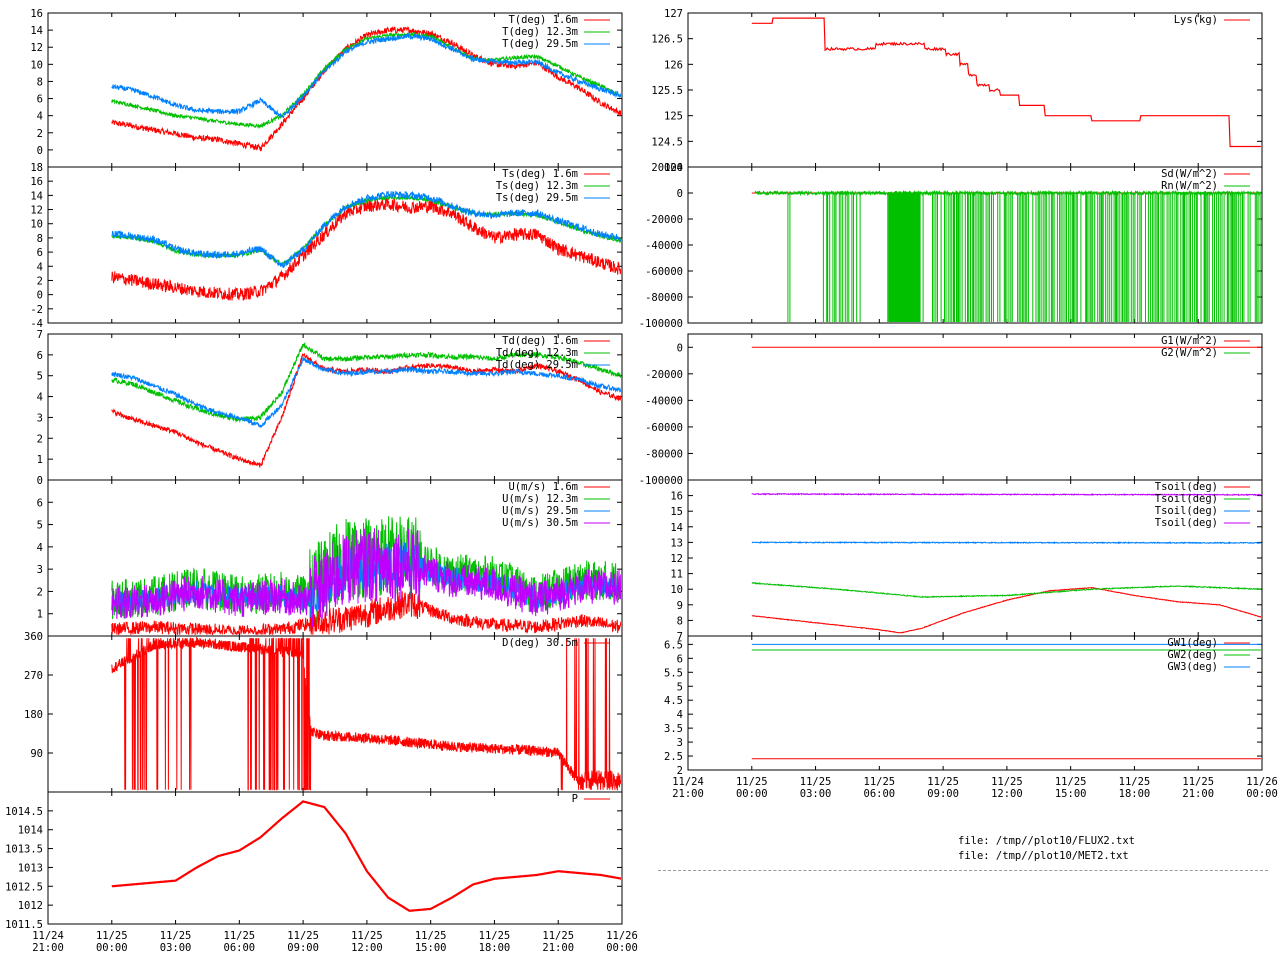 This screenshot has width=1280, height=960. Describe the element at coordinates (543, 487) in the screenshot. I see `legend-label: U(m/s) 1.6m` at that location.